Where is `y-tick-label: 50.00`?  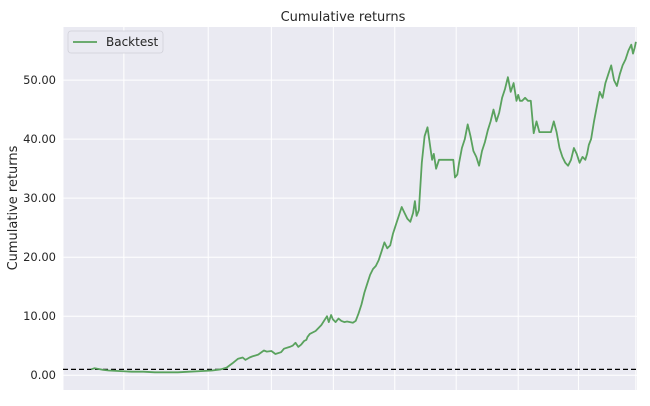
y-tick-label: 50.00 is located at coordinates (39, 80).